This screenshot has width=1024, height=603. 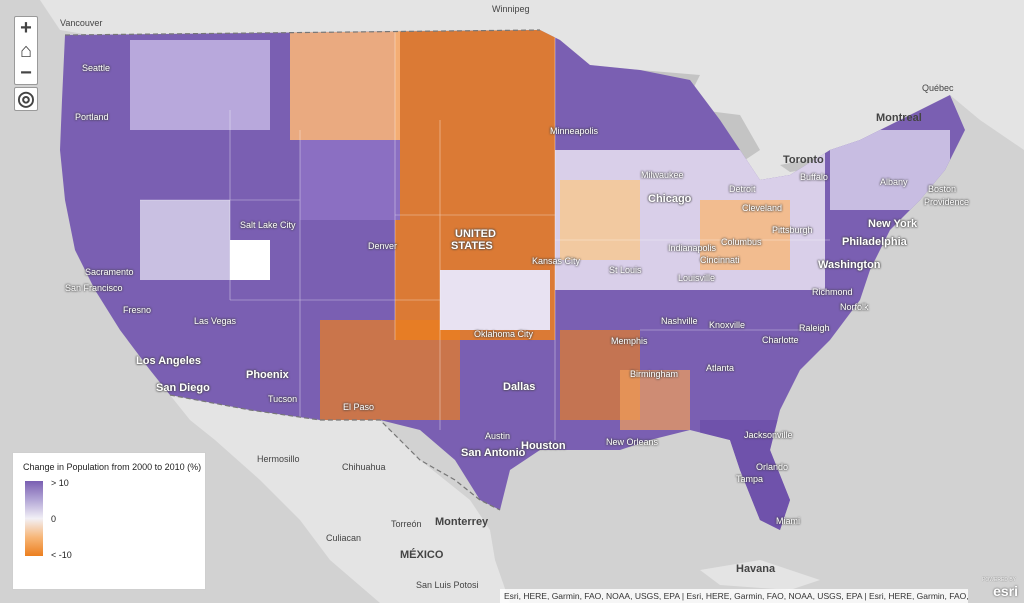 What do you see at coordinates (849, 265) in the screenshot?
I see `label-washington: Washington` at bounding box center [849, 265].